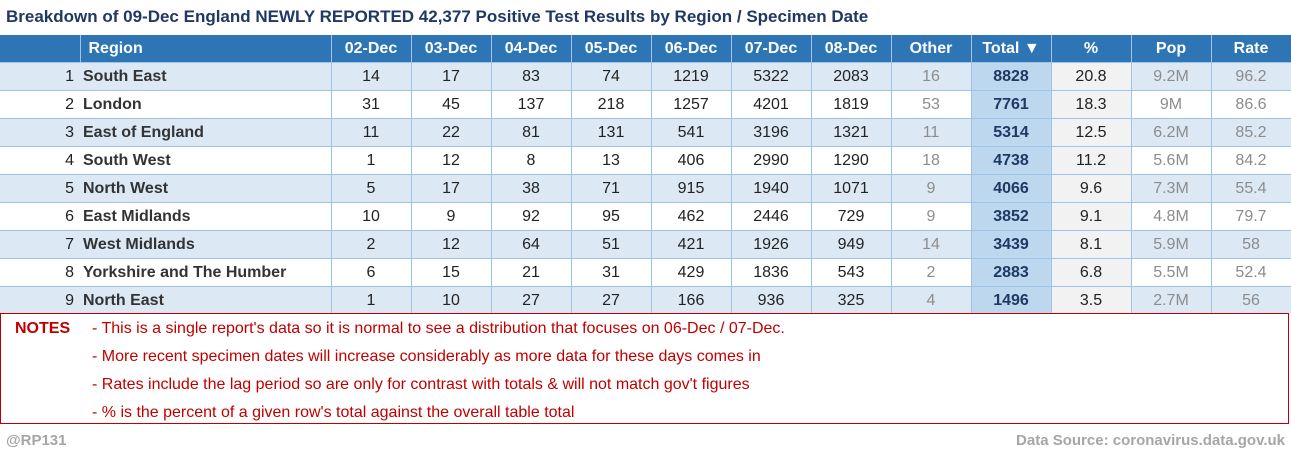 This screenshot has height=454, width=1291. Describe the element at coordinates (851, 300) in the screenshot. I see `cell-08-dec: 325` at that location.